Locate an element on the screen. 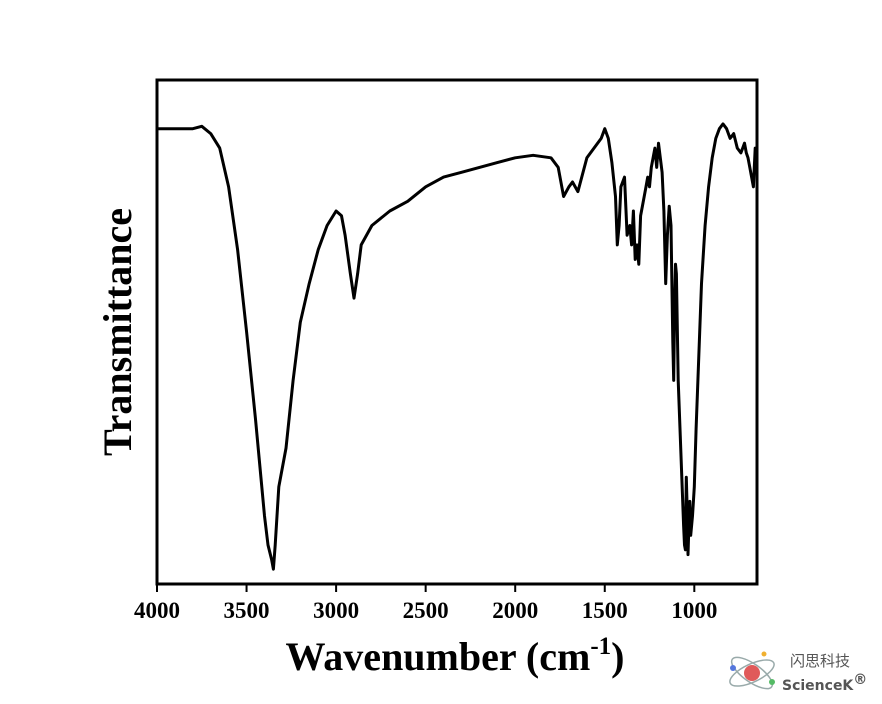 The width and height of the screenshot is (882, 704). watermark-english-text: ScienceK is located at coordinates (818, 686).